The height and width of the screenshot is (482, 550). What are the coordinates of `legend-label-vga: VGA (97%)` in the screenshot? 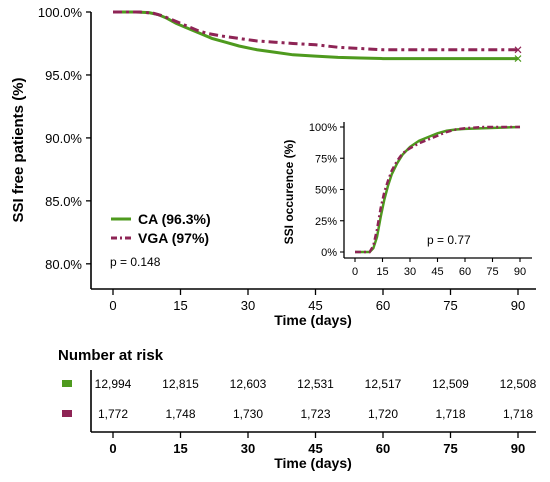 It's located at (173, 238).